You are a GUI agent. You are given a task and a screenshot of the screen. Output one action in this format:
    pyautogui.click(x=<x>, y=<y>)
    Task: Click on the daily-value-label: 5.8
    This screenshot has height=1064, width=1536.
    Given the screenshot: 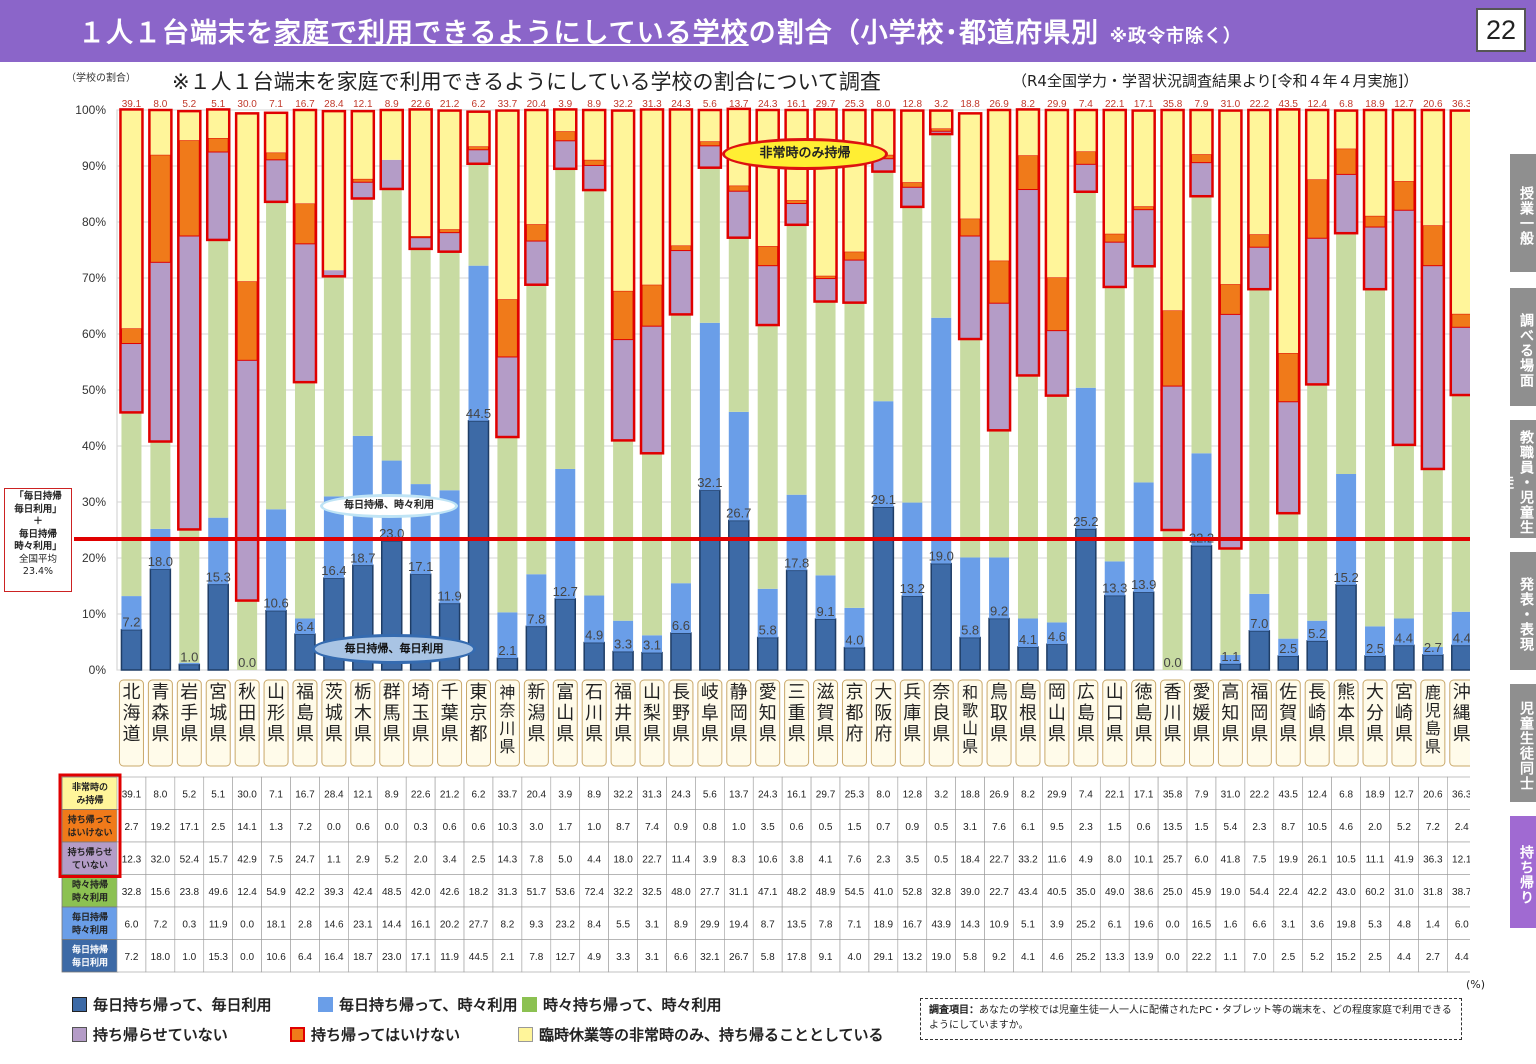 What is the action you would take?
    pyautogui.click(x=768, y=630)
    